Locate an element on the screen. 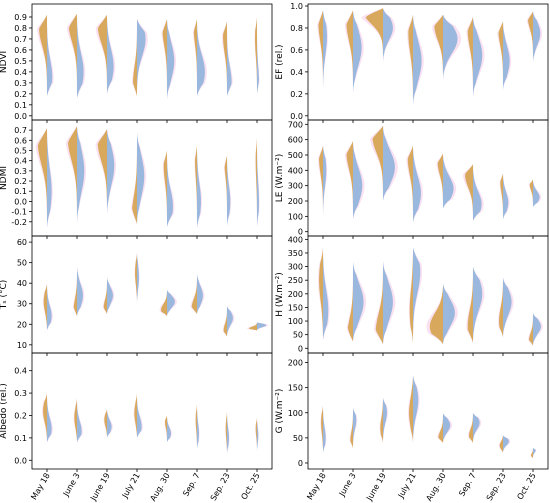 The image size is (550, 503). y-tick-label: 0.2 is located at coordinates (20, 94).